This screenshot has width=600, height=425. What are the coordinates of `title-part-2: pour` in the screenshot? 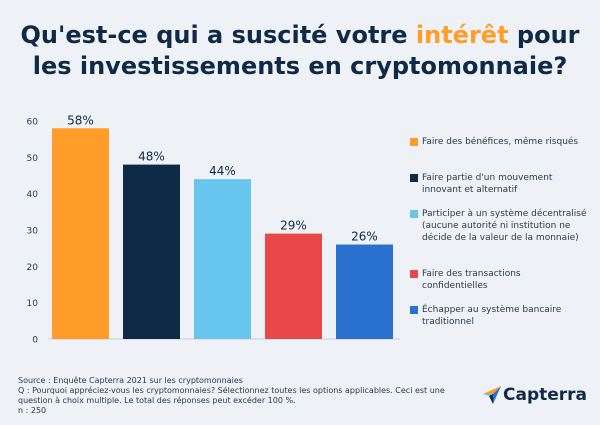 It's located at (544, 35).